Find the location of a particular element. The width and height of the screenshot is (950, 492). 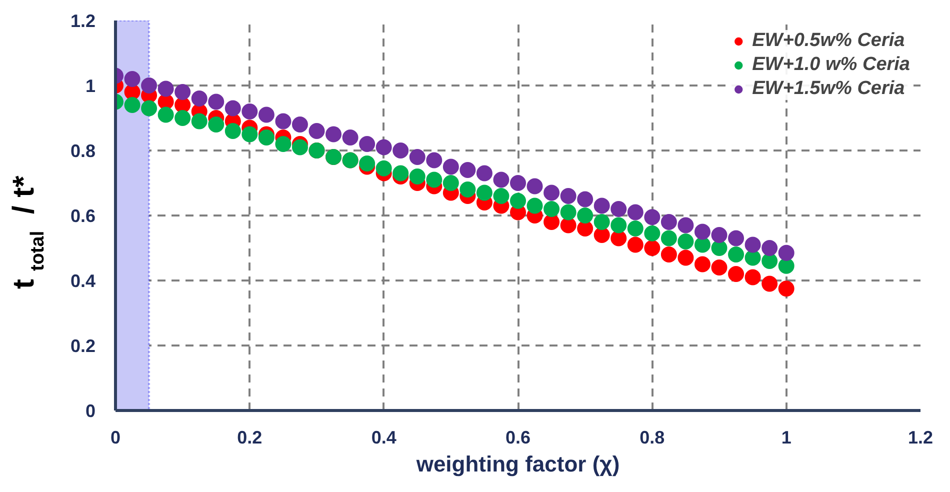

y-tick-label: 0.2 is located at coordinates (83, 346).